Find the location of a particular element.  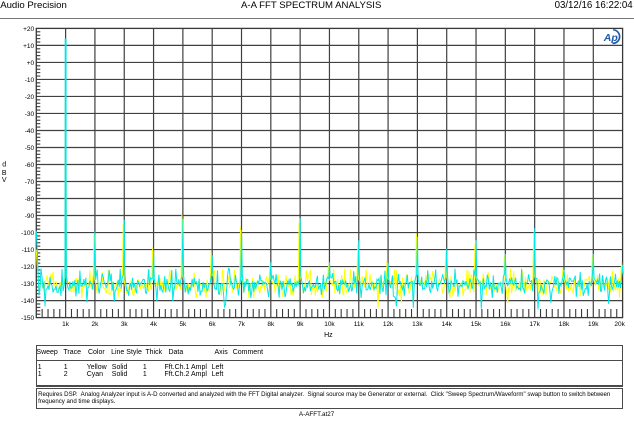

svg-text: Hz is located at coordinates (328, 335).